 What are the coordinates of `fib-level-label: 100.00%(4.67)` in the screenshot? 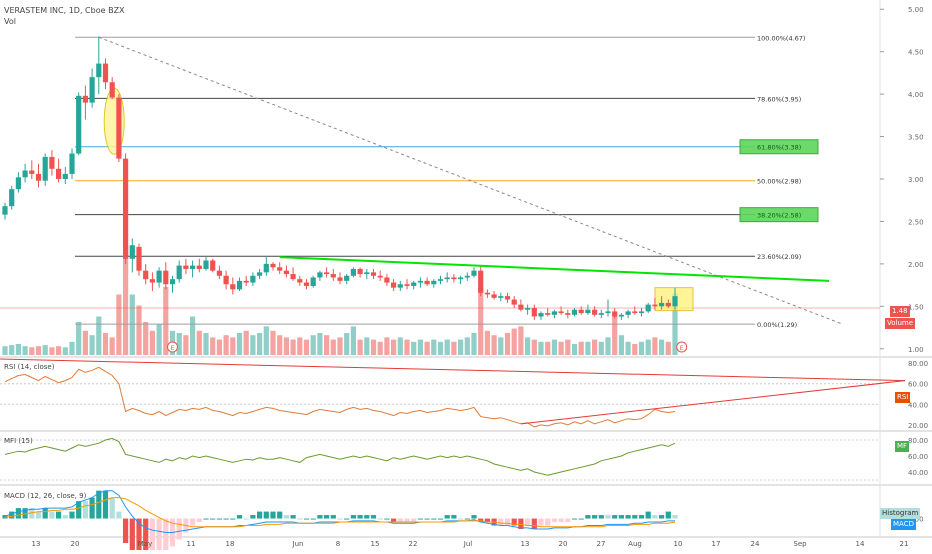 It's located at (781, 38).